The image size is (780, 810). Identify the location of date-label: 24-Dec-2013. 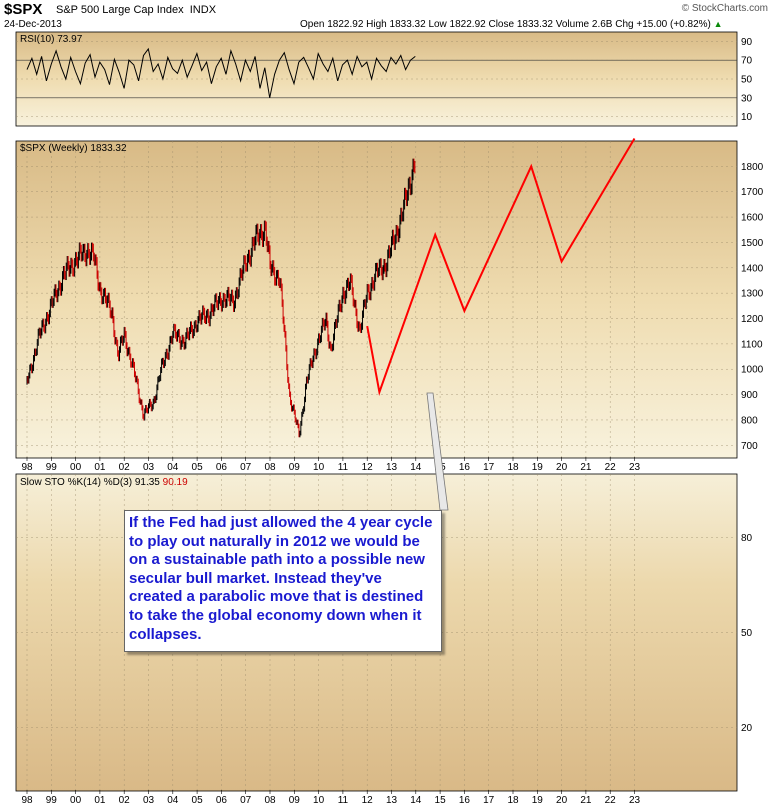
(33, 24).